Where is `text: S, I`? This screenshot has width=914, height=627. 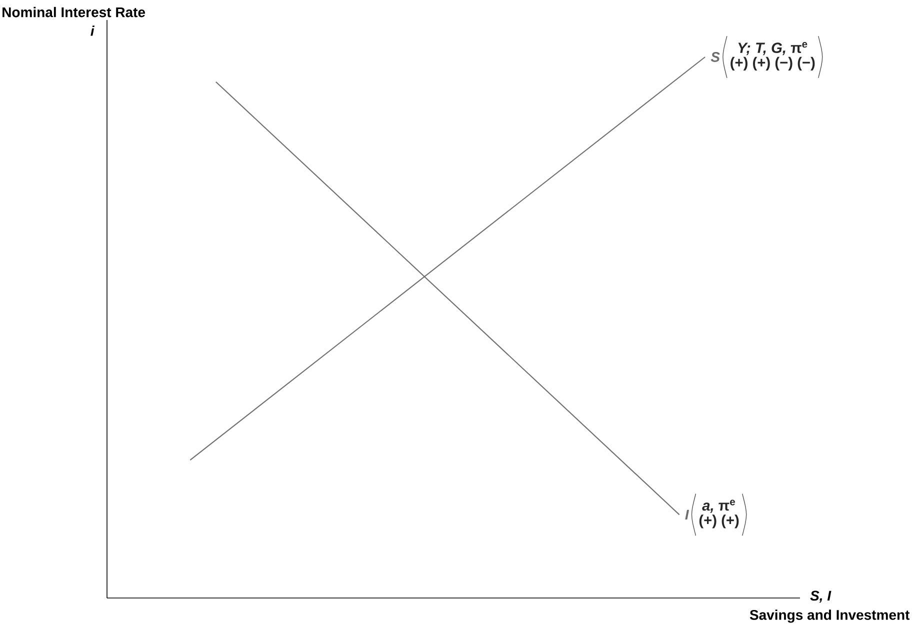 text: S, I is located at coordinates (821, 596).